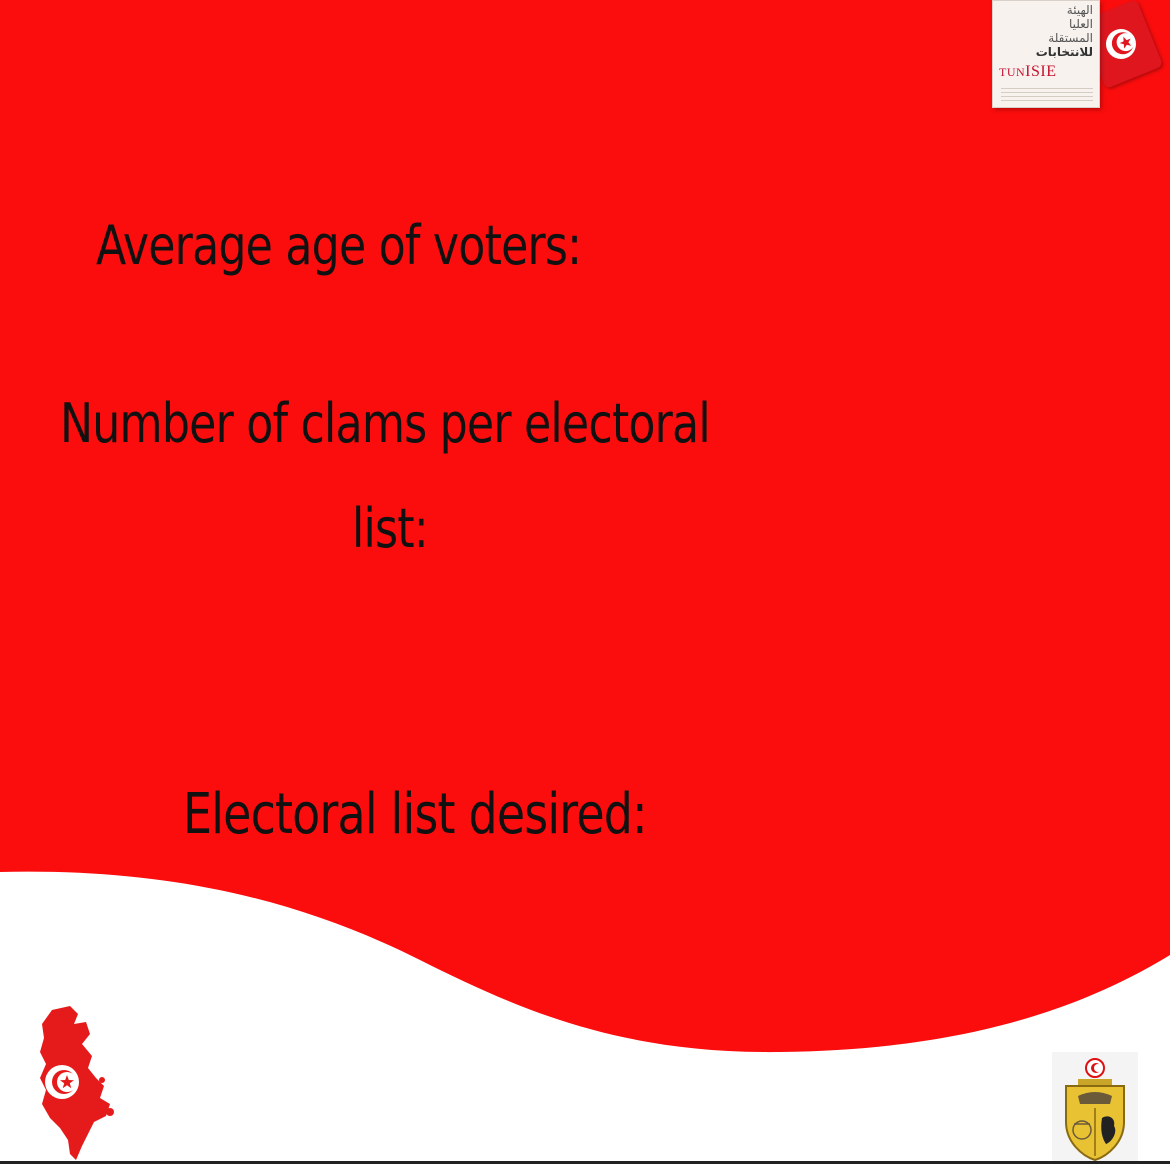  What do you see at coordinates (1121, 44) in the screenshot?
I see `tunisia-flag-icon` at bounding box center [1121, 44].